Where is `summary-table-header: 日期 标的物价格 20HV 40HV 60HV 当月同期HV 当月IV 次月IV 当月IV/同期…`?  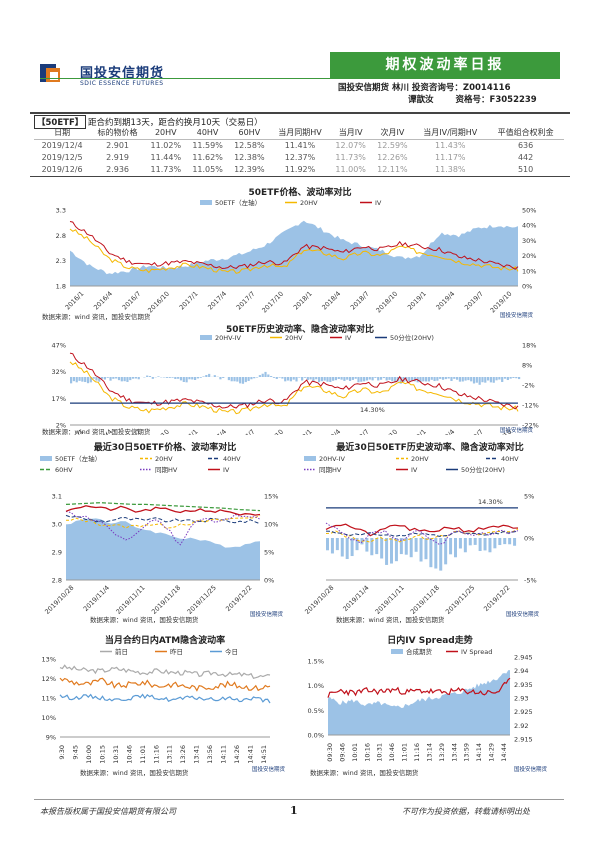 summary-table-header: 日期 标的物价格 20HV 40HV 60HV 当月同期HV 当月IV 次月IV 当月IV/同期… is located at coordinates (299, 133).